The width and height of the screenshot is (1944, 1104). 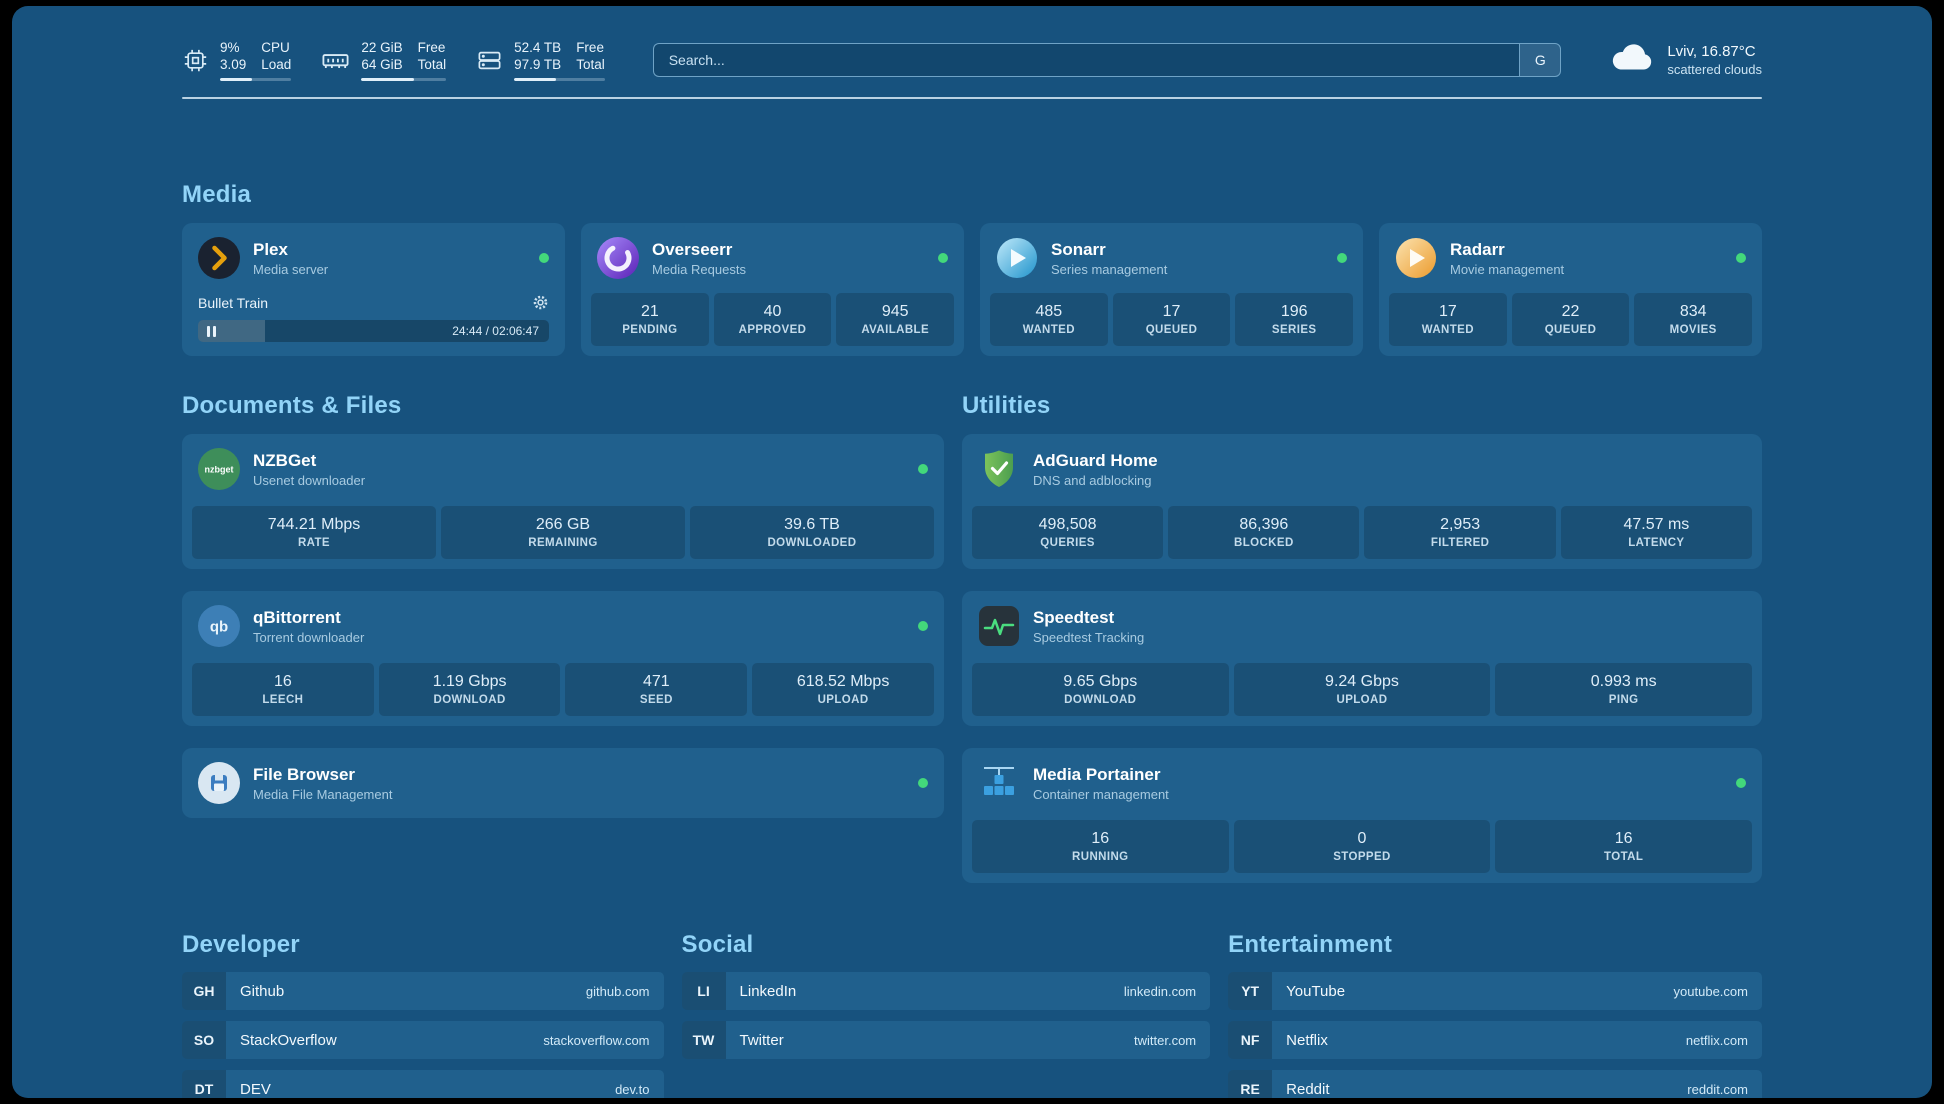 I want to click on stat-value: 471, so click(x=656, y=681).